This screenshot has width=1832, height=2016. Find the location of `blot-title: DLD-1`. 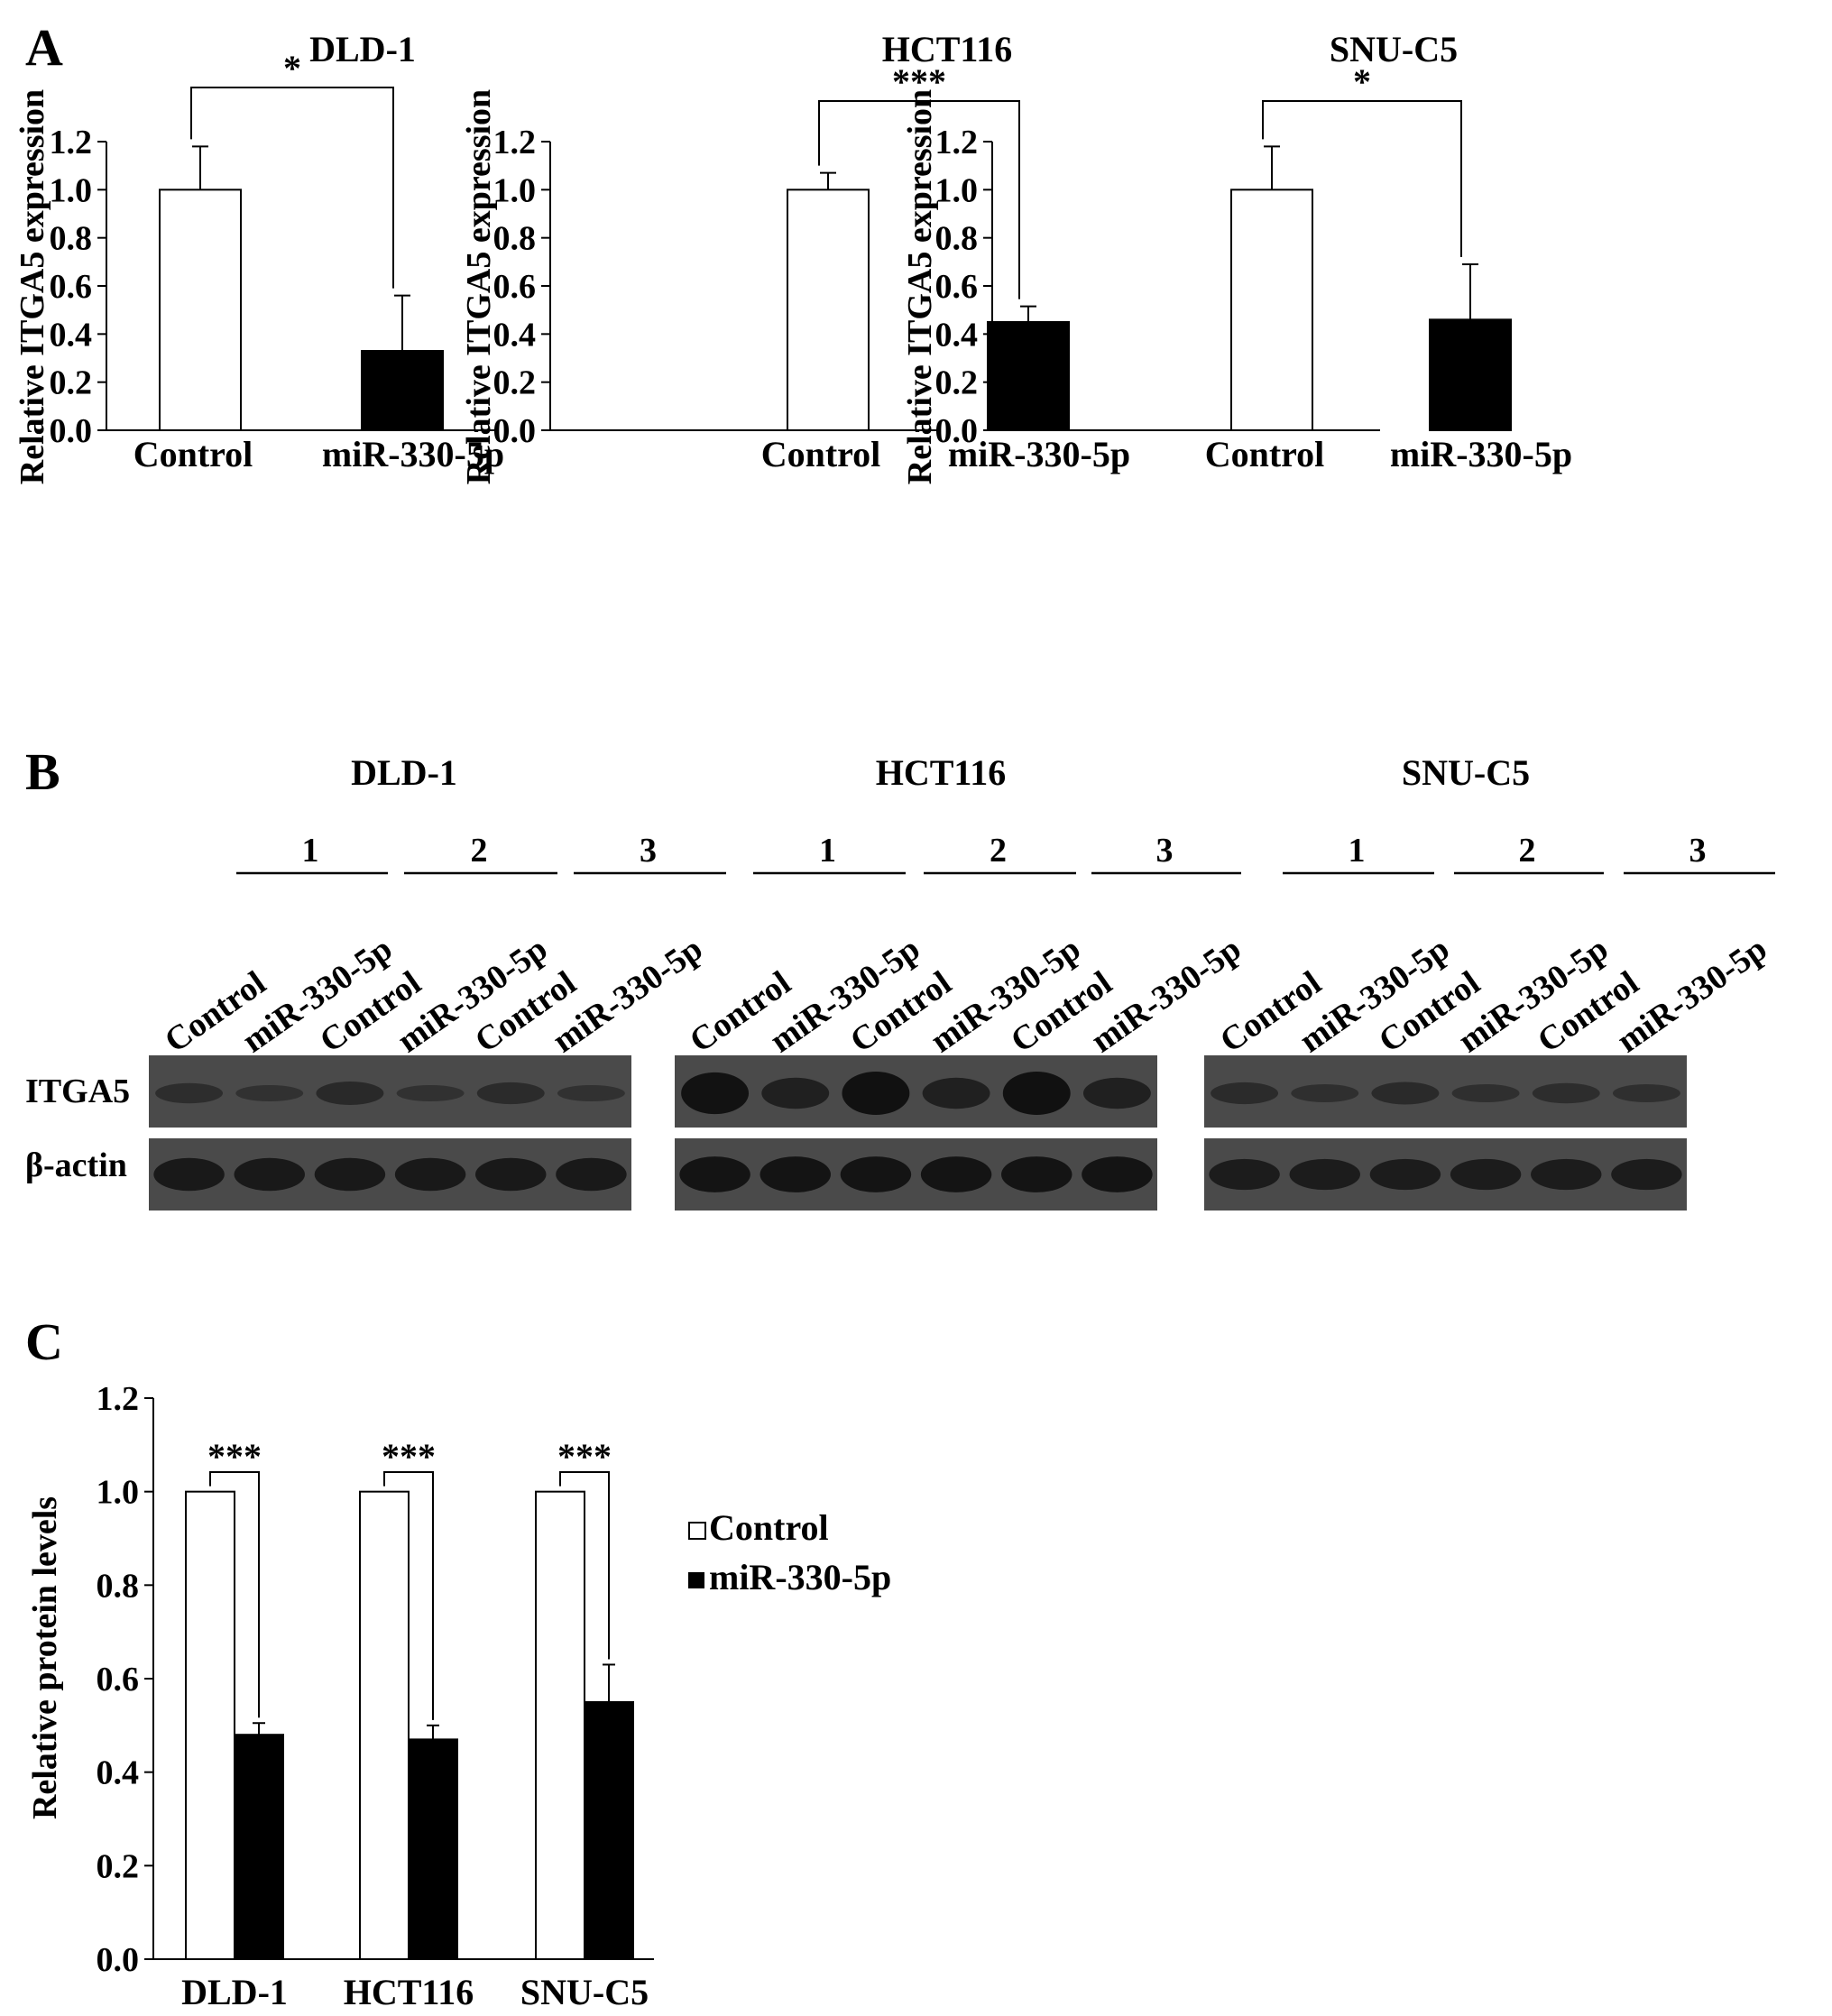

blot-title: DLD-1 is located at coordinates (404, 772).